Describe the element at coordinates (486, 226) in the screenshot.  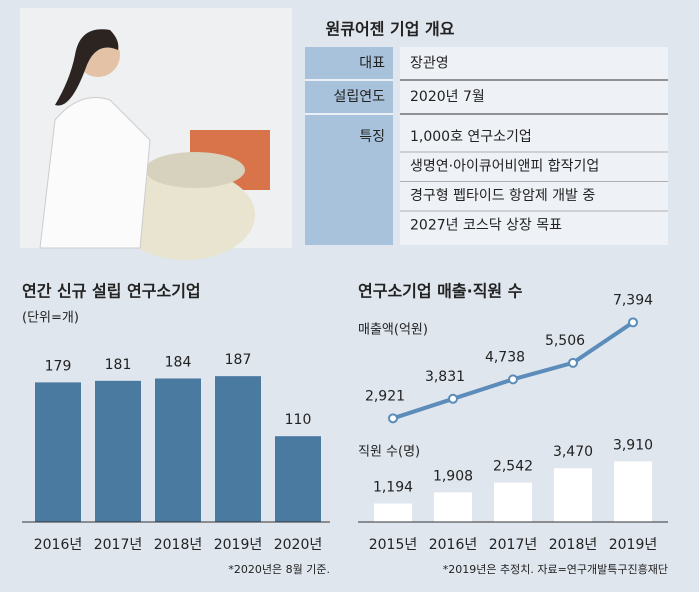
I see `row-value: 2027년 코스닥 상장 목표` at that location.